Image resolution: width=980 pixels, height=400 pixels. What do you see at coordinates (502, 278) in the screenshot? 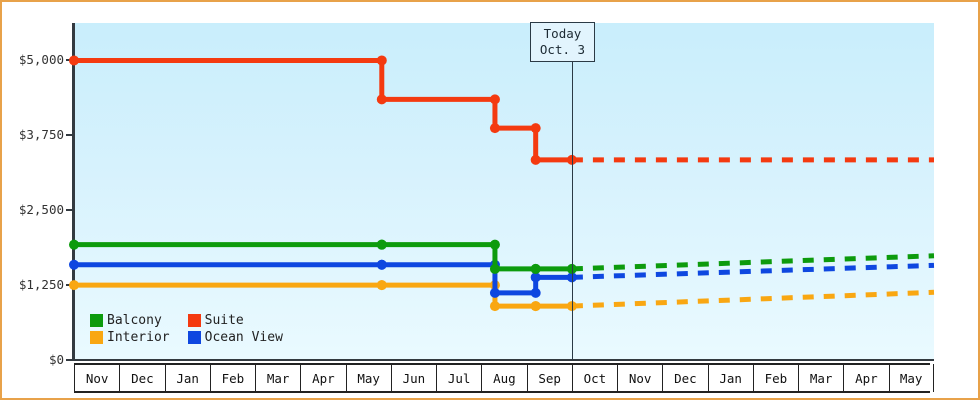
I see `series-ocean-view` at bounding box center [502, 278].